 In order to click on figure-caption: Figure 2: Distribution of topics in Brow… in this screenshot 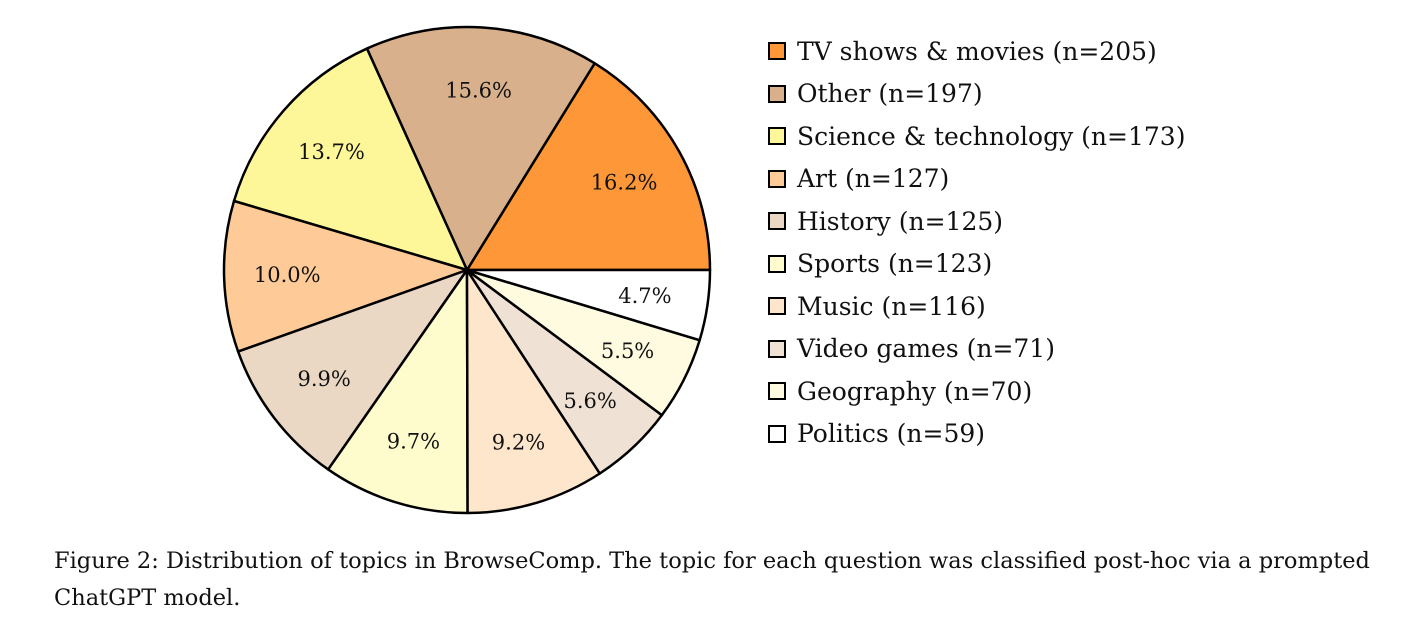, I will do `click(712, 579)`.